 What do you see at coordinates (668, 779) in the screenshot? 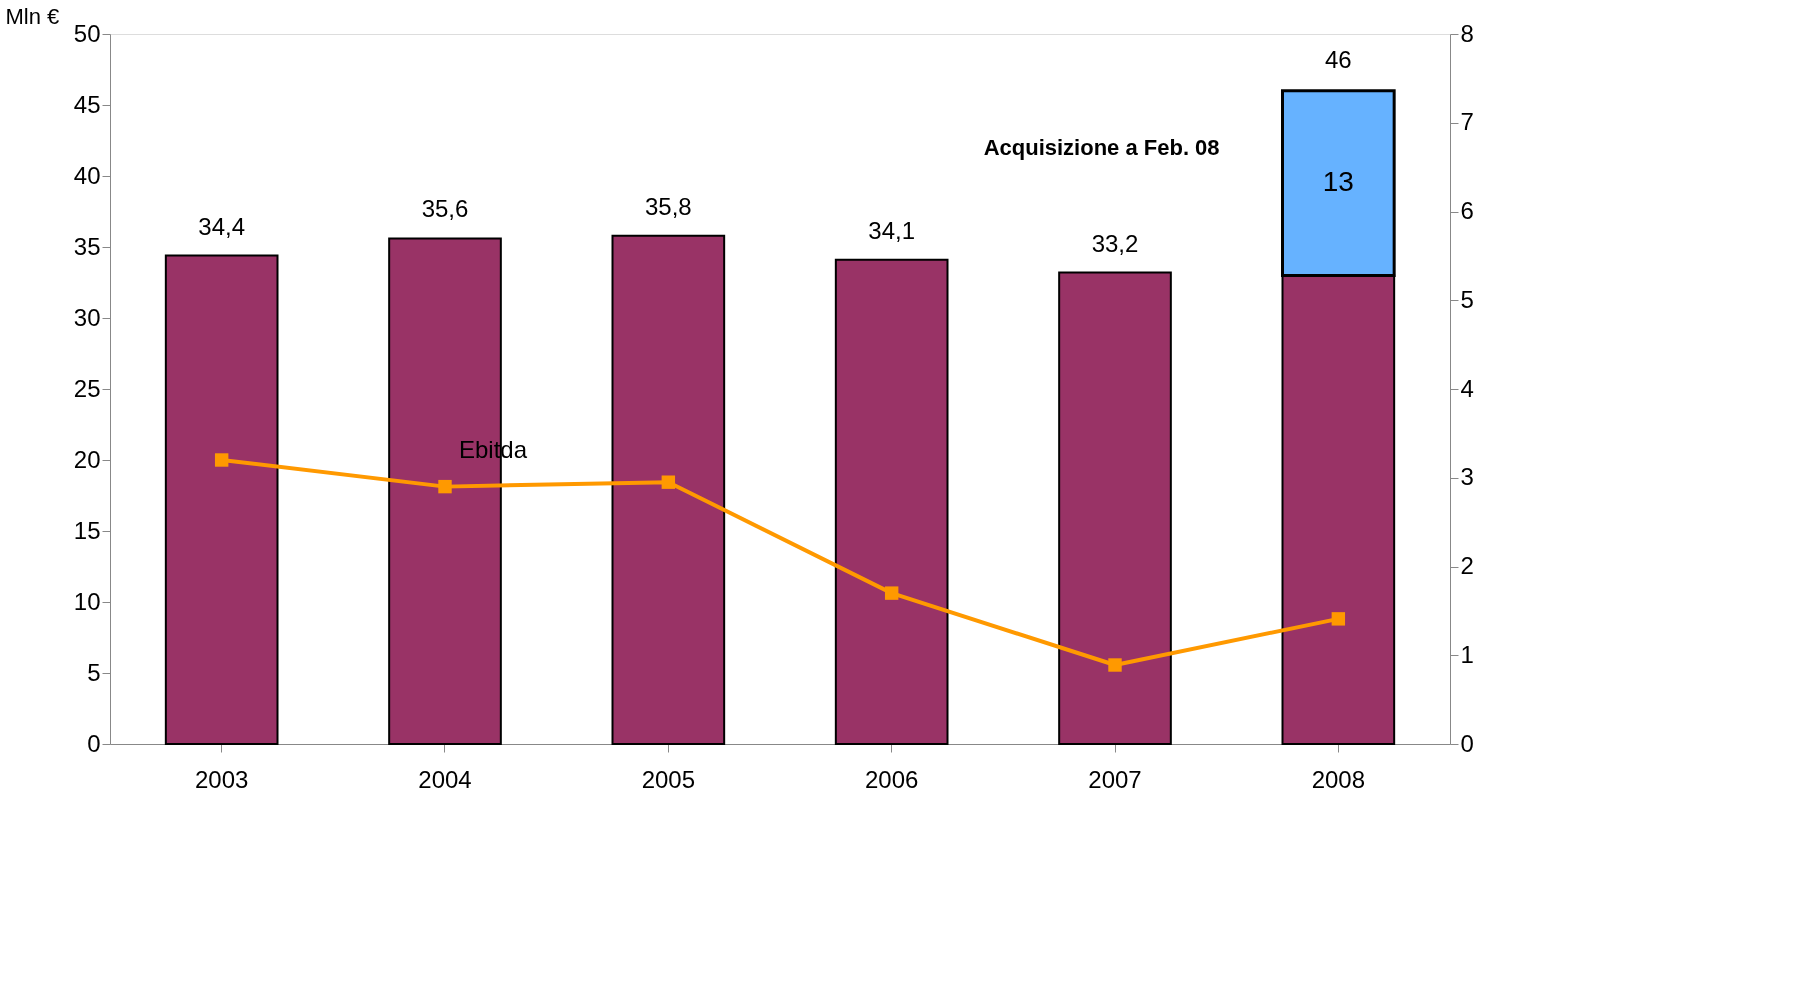
I see `x-tick-label: 2005` at bounding box center [668, 779].